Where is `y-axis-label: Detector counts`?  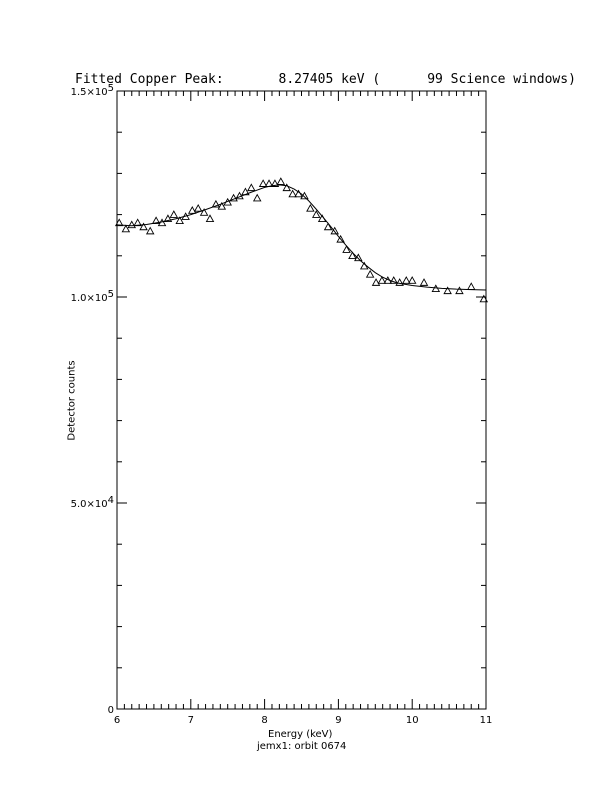
y-axis-label: Detector counts is located at coordinates (72, 400).